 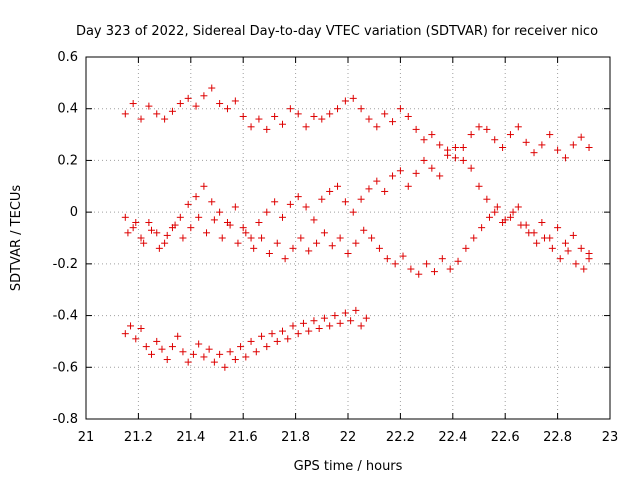 I want to click on y-tick-labels: -0.8 -0.6 -0.4 -0.2 0 0.2 0.4 0.6, so click(x=65, y=238).